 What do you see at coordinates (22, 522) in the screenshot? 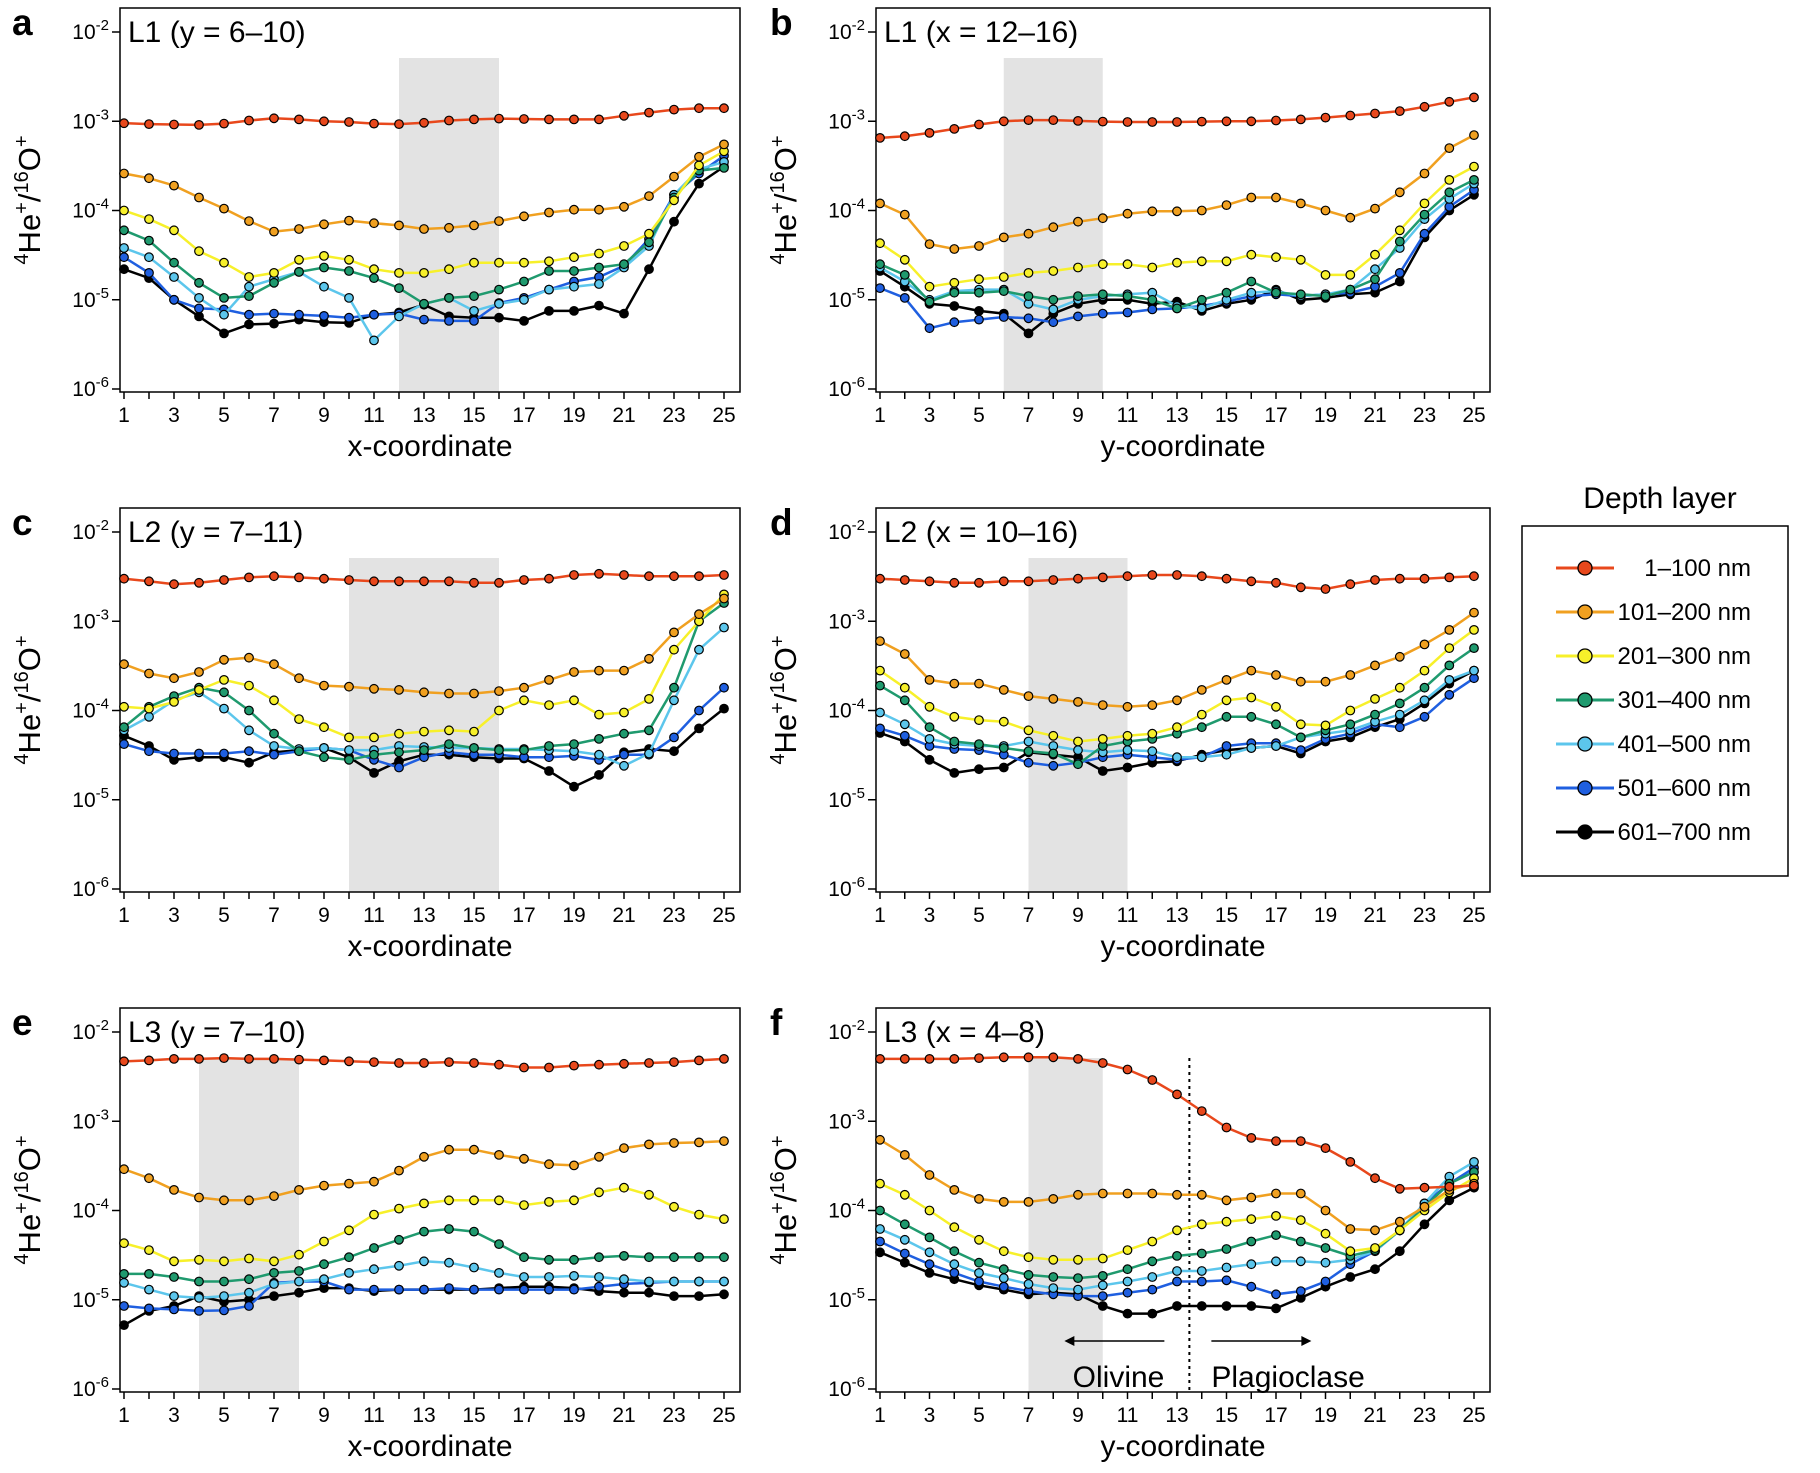
I see `panel-letter: c` at bounding box center [22, 522].